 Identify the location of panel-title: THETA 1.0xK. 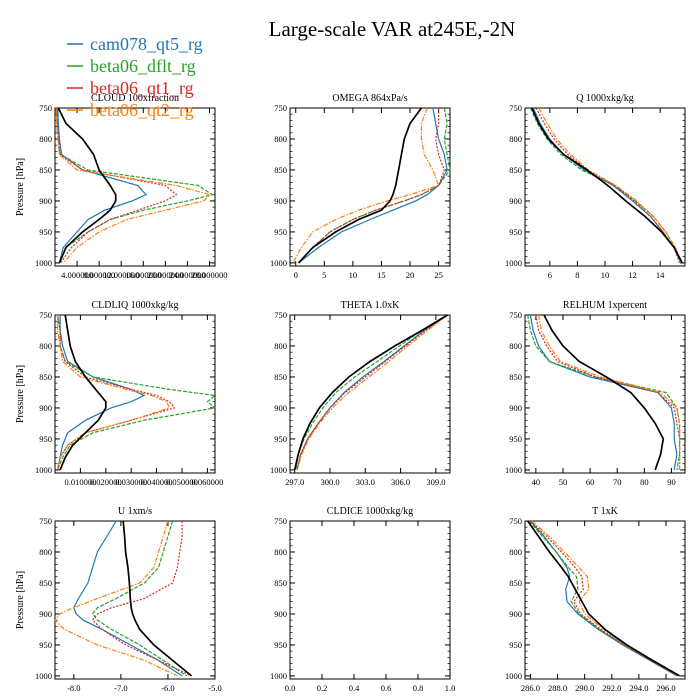
(370, 305).